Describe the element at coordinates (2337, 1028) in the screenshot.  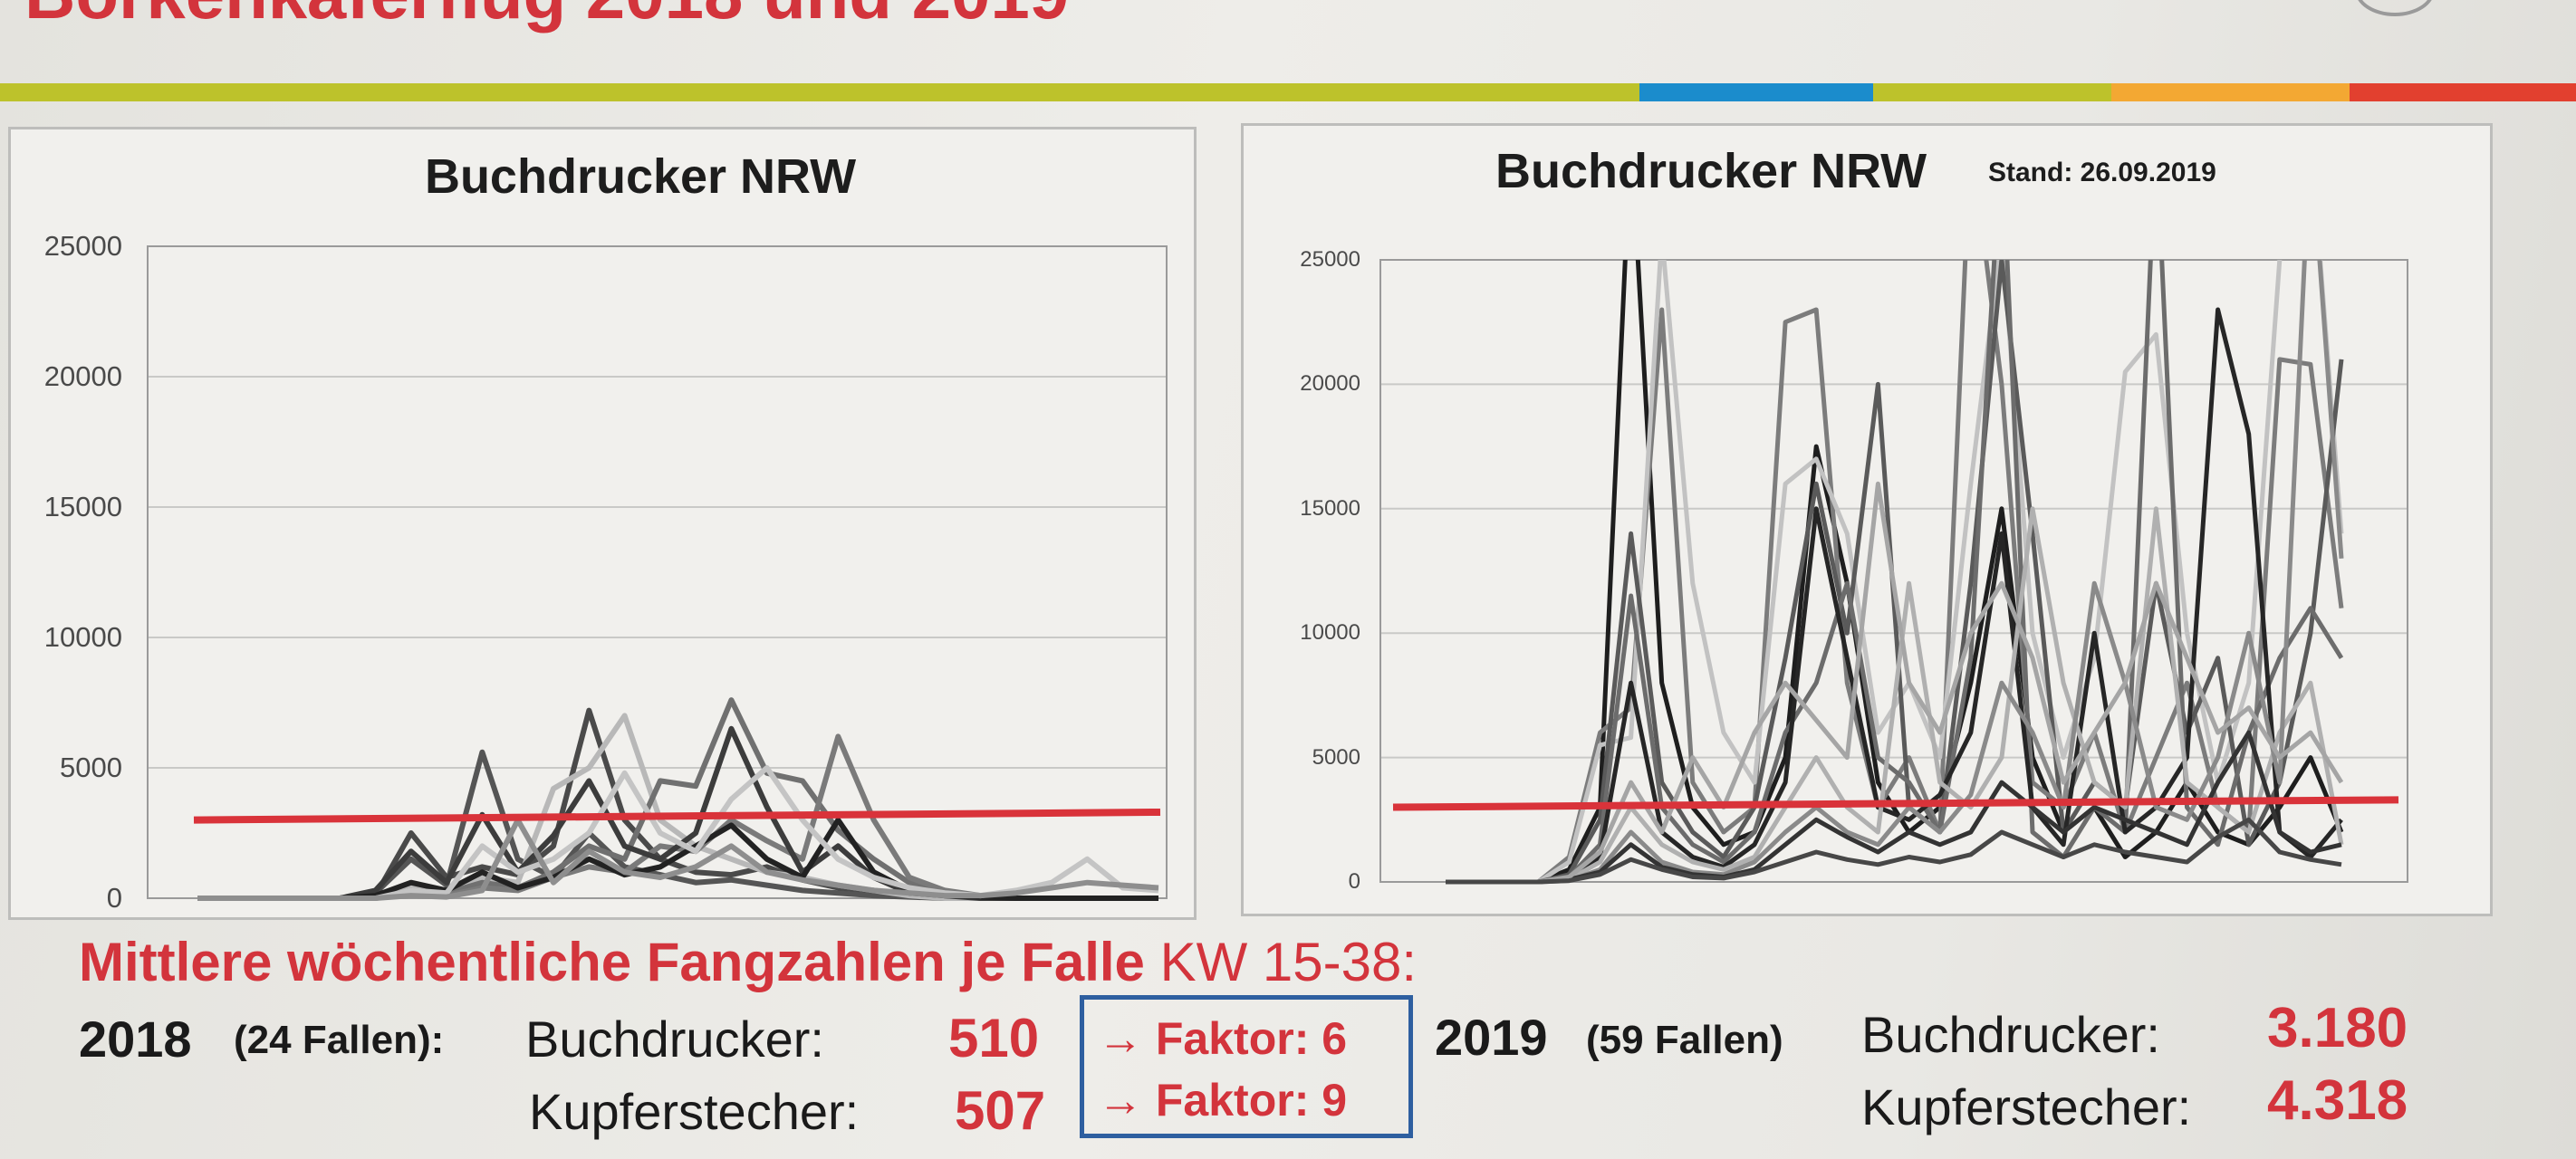
I see `buchdrucker-value-2019: 3.180` at that location.